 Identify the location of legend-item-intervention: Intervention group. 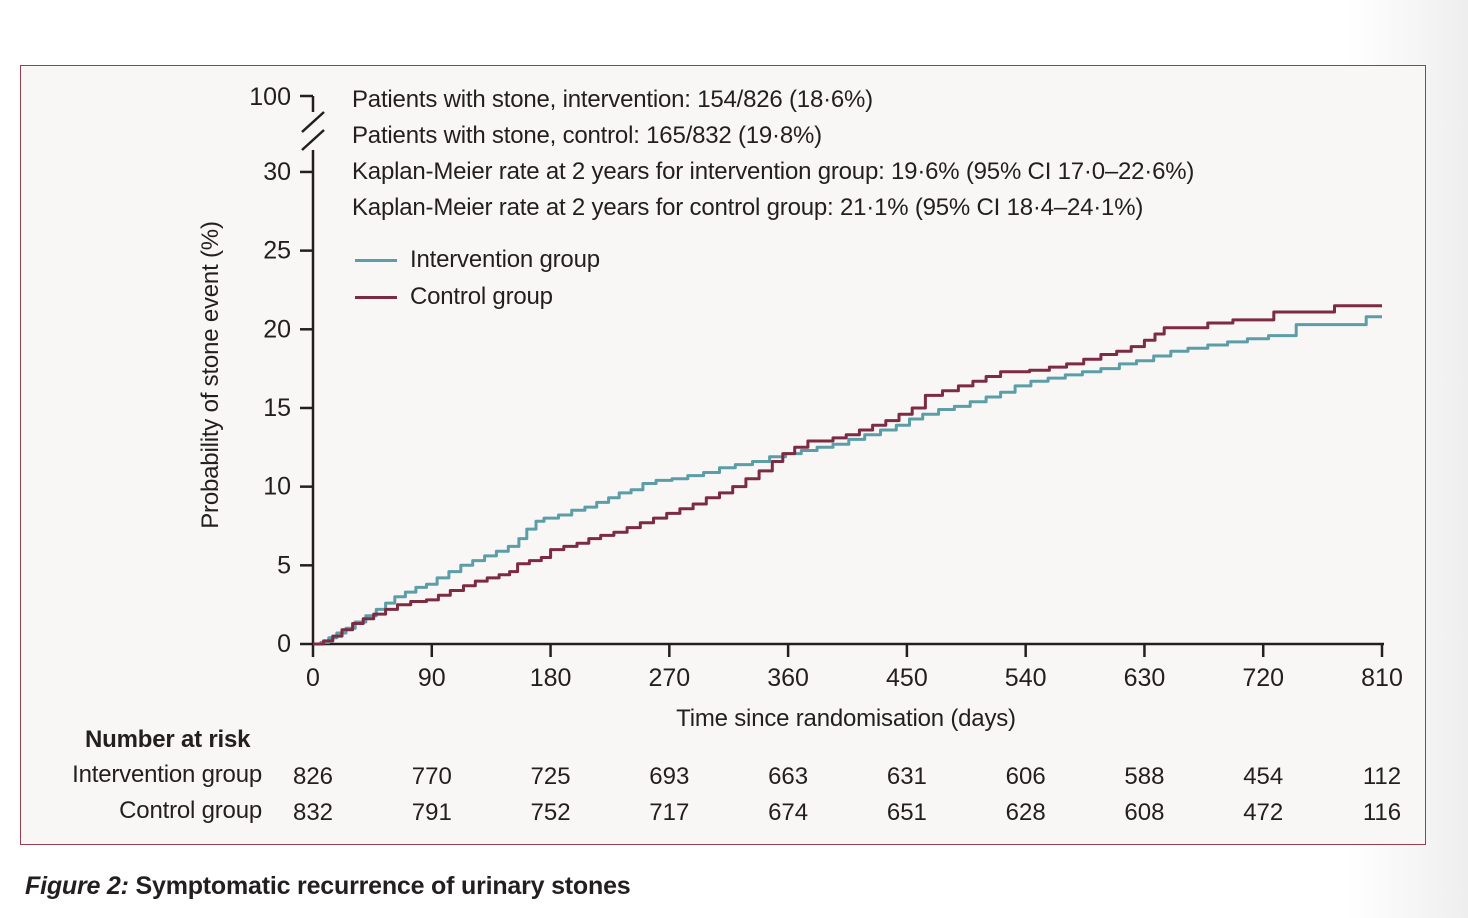
(477, 260).